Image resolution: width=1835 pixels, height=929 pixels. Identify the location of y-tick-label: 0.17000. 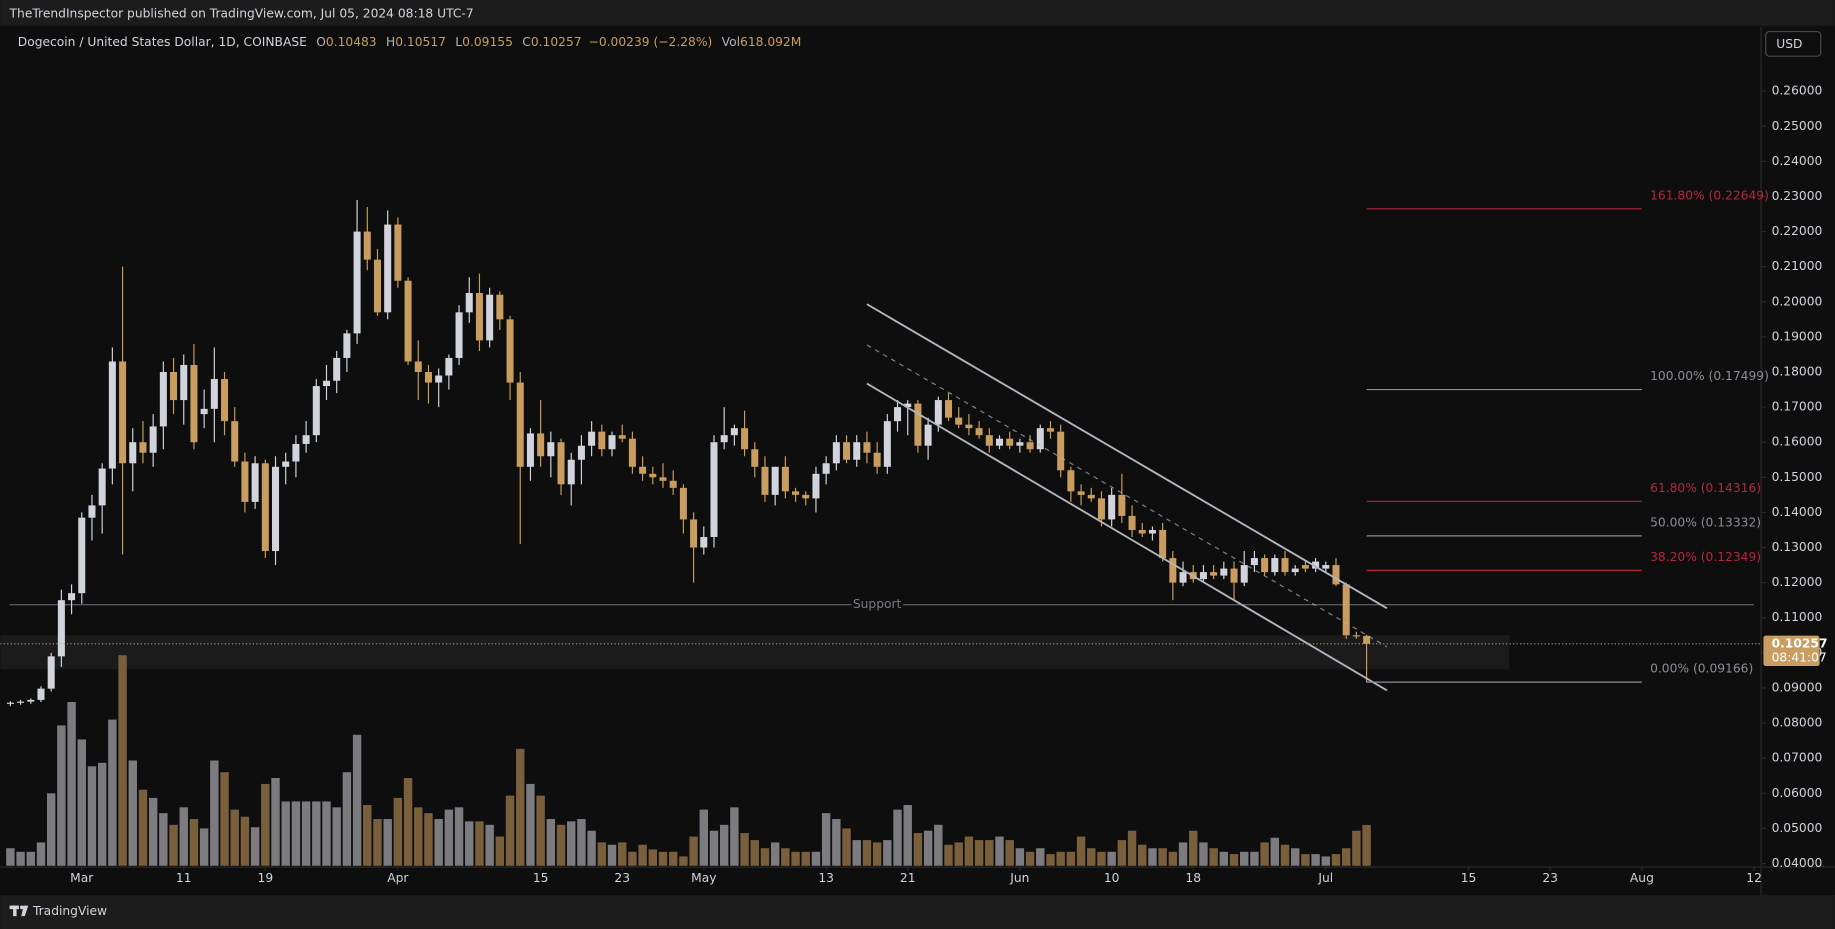
(1797, 407).